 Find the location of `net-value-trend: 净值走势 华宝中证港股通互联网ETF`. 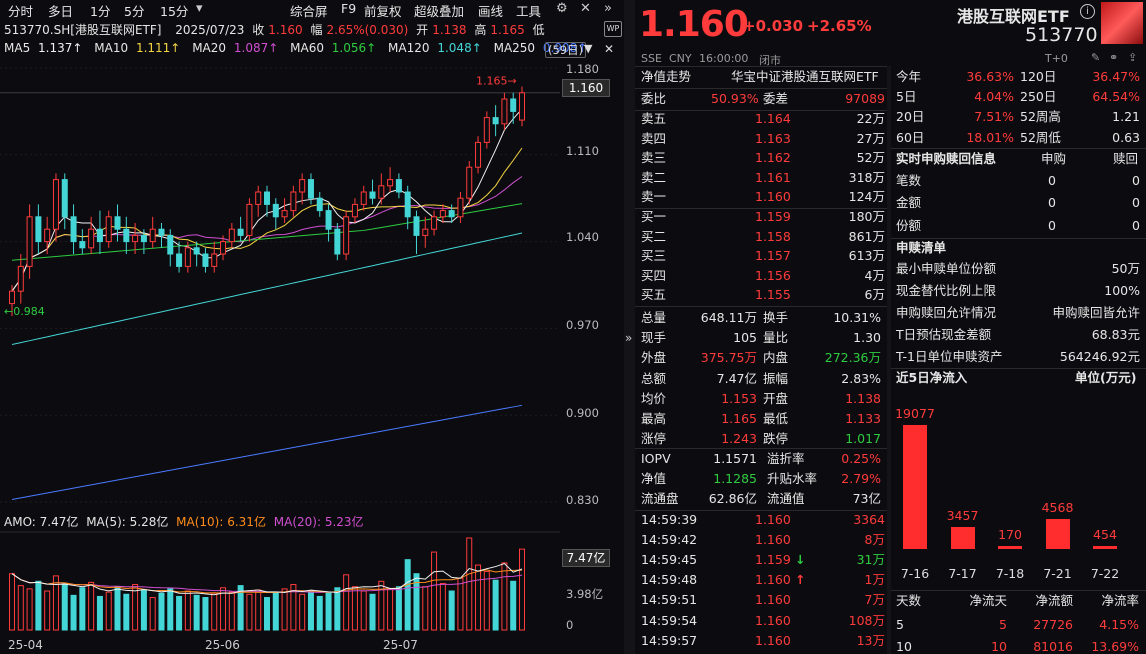

net-value-trend: 净值走势 华宝中证港股通互联网ETF is located at coordinates (760, 76).